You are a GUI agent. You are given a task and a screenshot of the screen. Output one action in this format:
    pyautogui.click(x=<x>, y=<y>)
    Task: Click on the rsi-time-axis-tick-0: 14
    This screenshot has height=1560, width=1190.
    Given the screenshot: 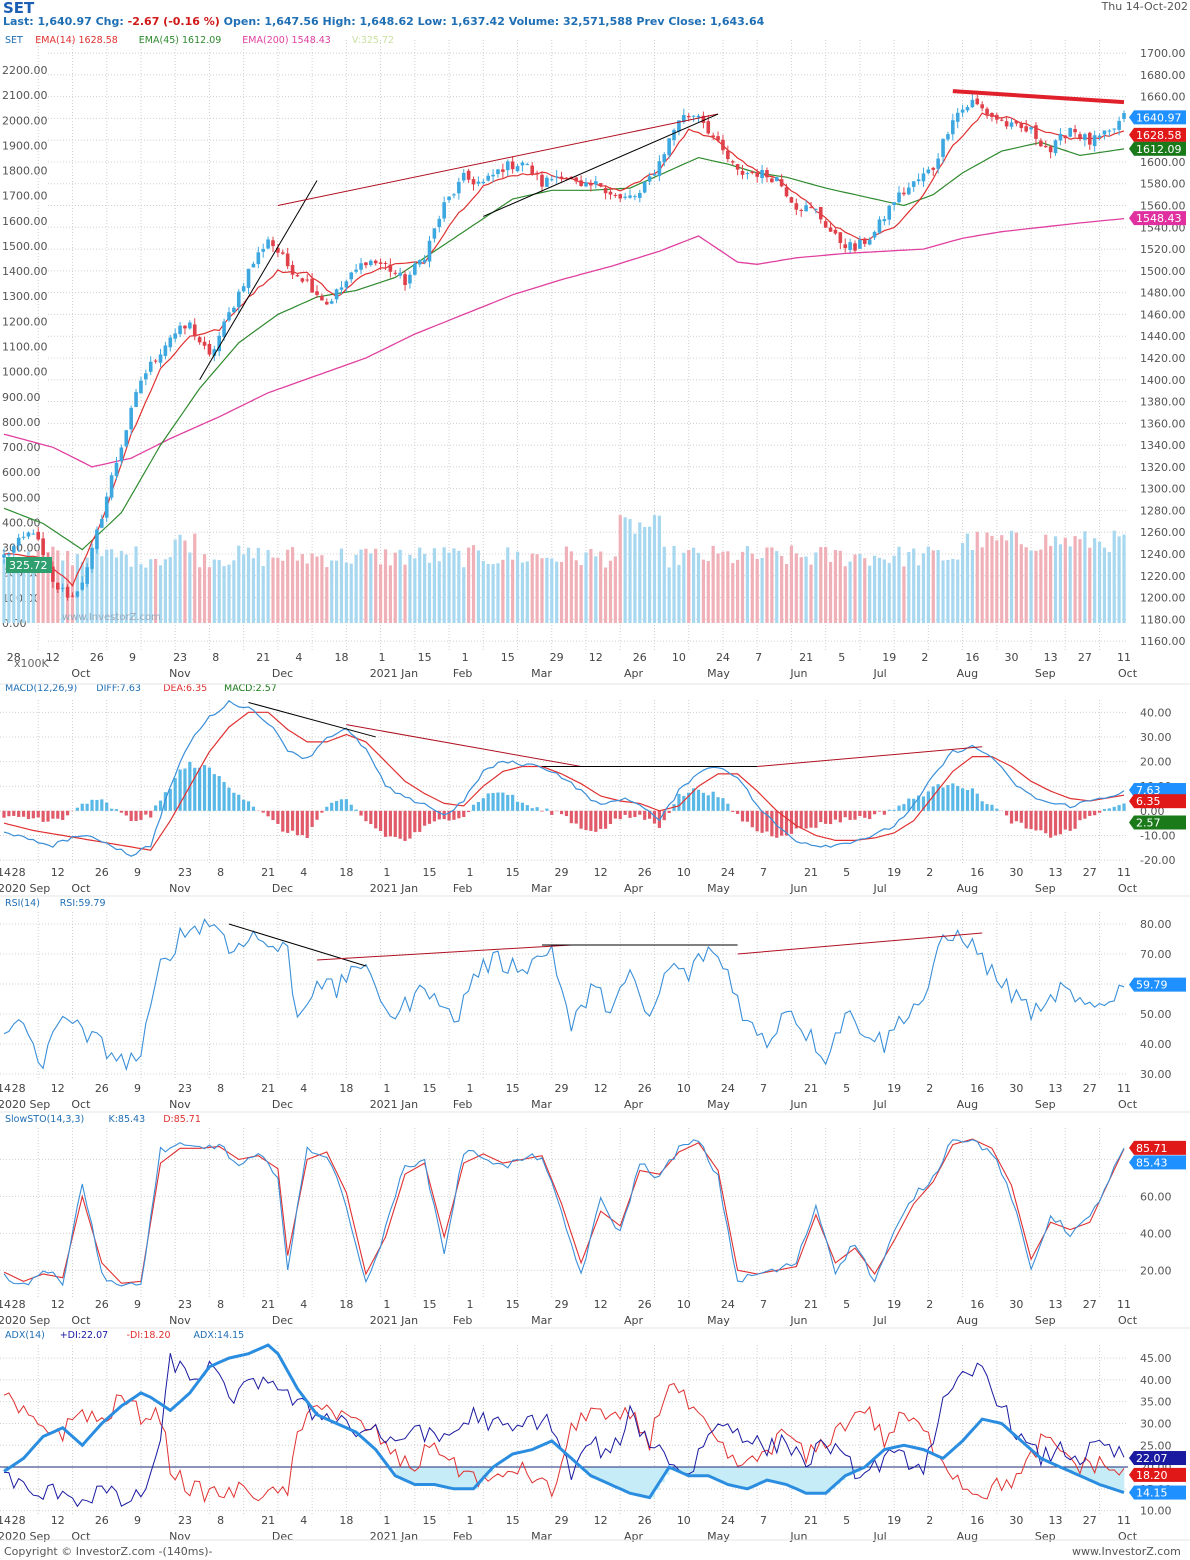 What is the action you would take?
    pyautogui.click(x=5, y=1088)
    